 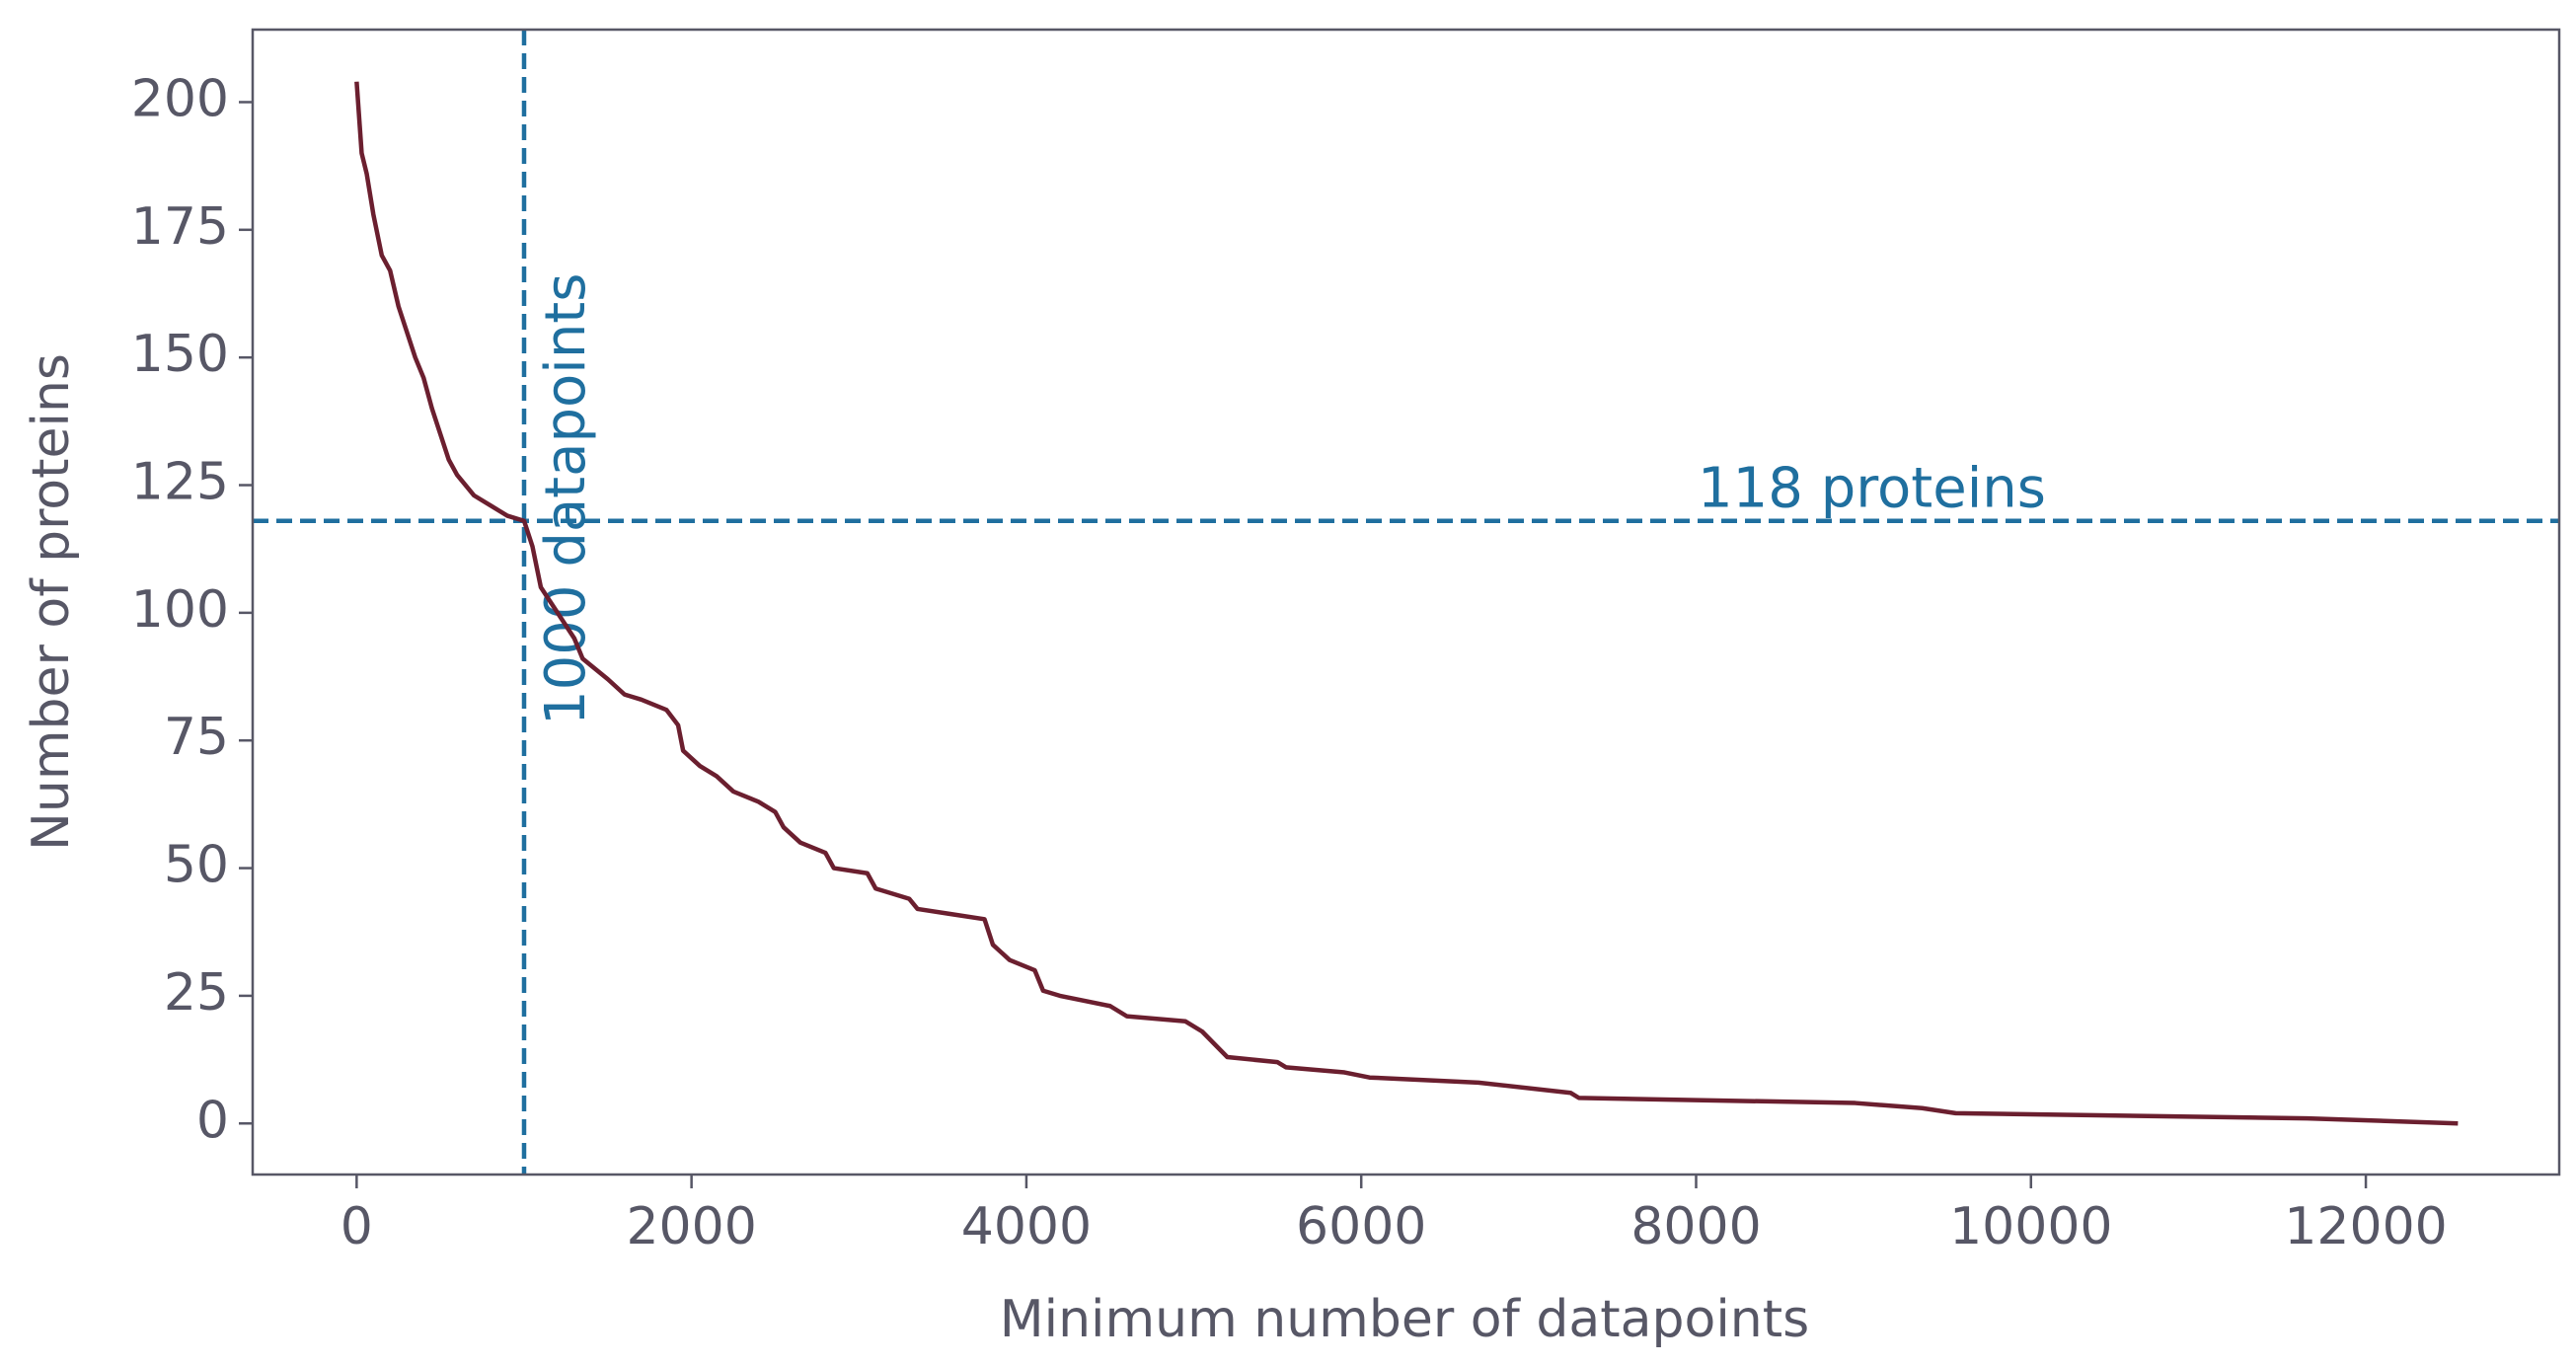 What do you see at coordinates (2031, 1226) in the screenshot?
I see `x-tick-label: 10000` at bounding box center [2031, 1226].